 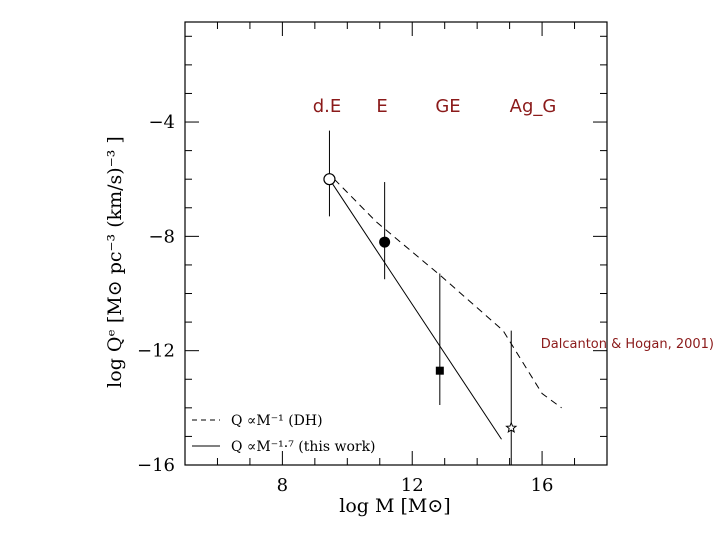 What do you see at coordinates (542, 485) in the screenshot?
I see `x-tick-label: 16` at bounding box center [542, 485].